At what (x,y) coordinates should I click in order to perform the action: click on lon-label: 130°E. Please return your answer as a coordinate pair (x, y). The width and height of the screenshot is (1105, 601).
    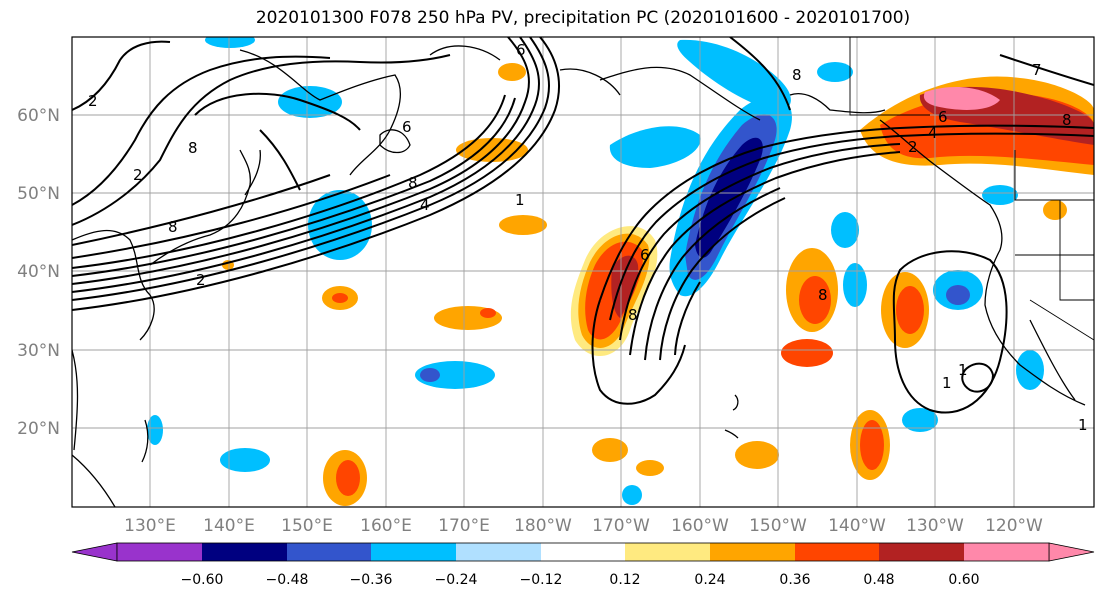
    Looking at the image, I should click on (150, 526).